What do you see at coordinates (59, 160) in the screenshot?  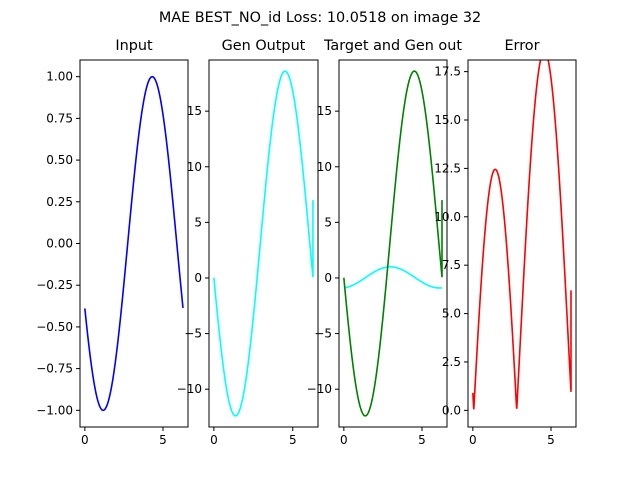 I see `y-tick-label: 0.50` at bounding box center [59, 160].